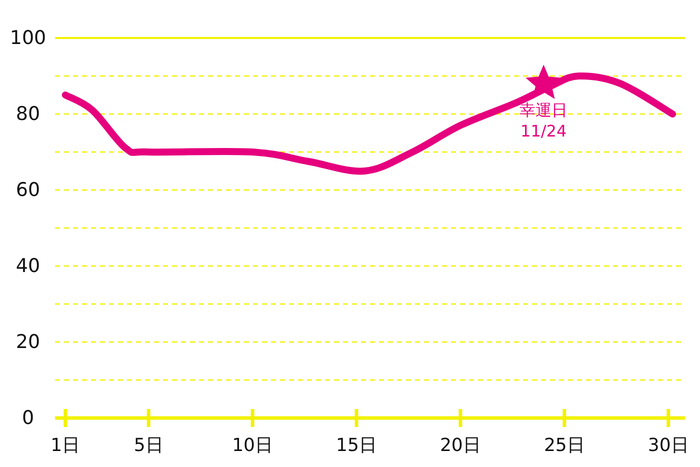  Describe the element at coordinates (460, 445) in the screenshot. I see `x-tick-label: 20日` at that location.